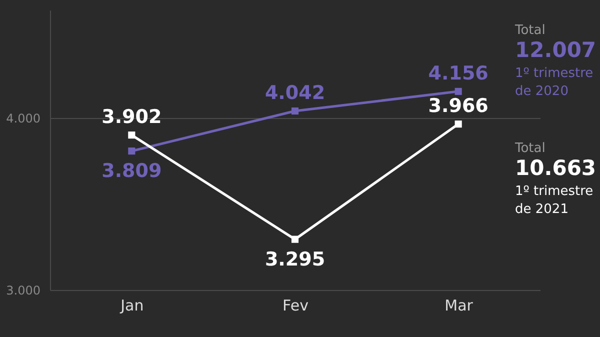 The width and height of the screenshot is (600, 337). I want to click on x-tick-label: Jan, so click(132, 305).